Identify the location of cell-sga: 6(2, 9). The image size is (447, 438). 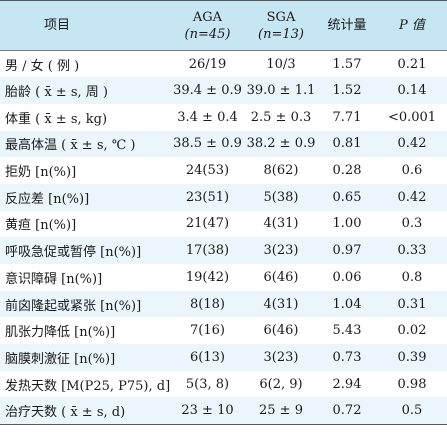
(281, 384).